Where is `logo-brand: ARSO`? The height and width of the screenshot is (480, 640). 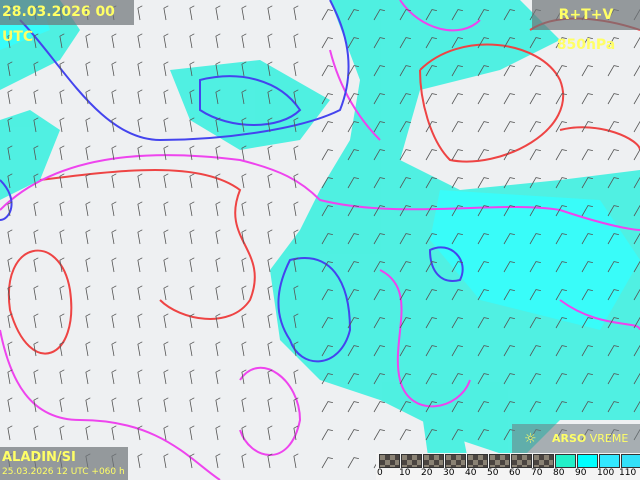
logo-brand: ARSO is located at coordinates (569, 438).